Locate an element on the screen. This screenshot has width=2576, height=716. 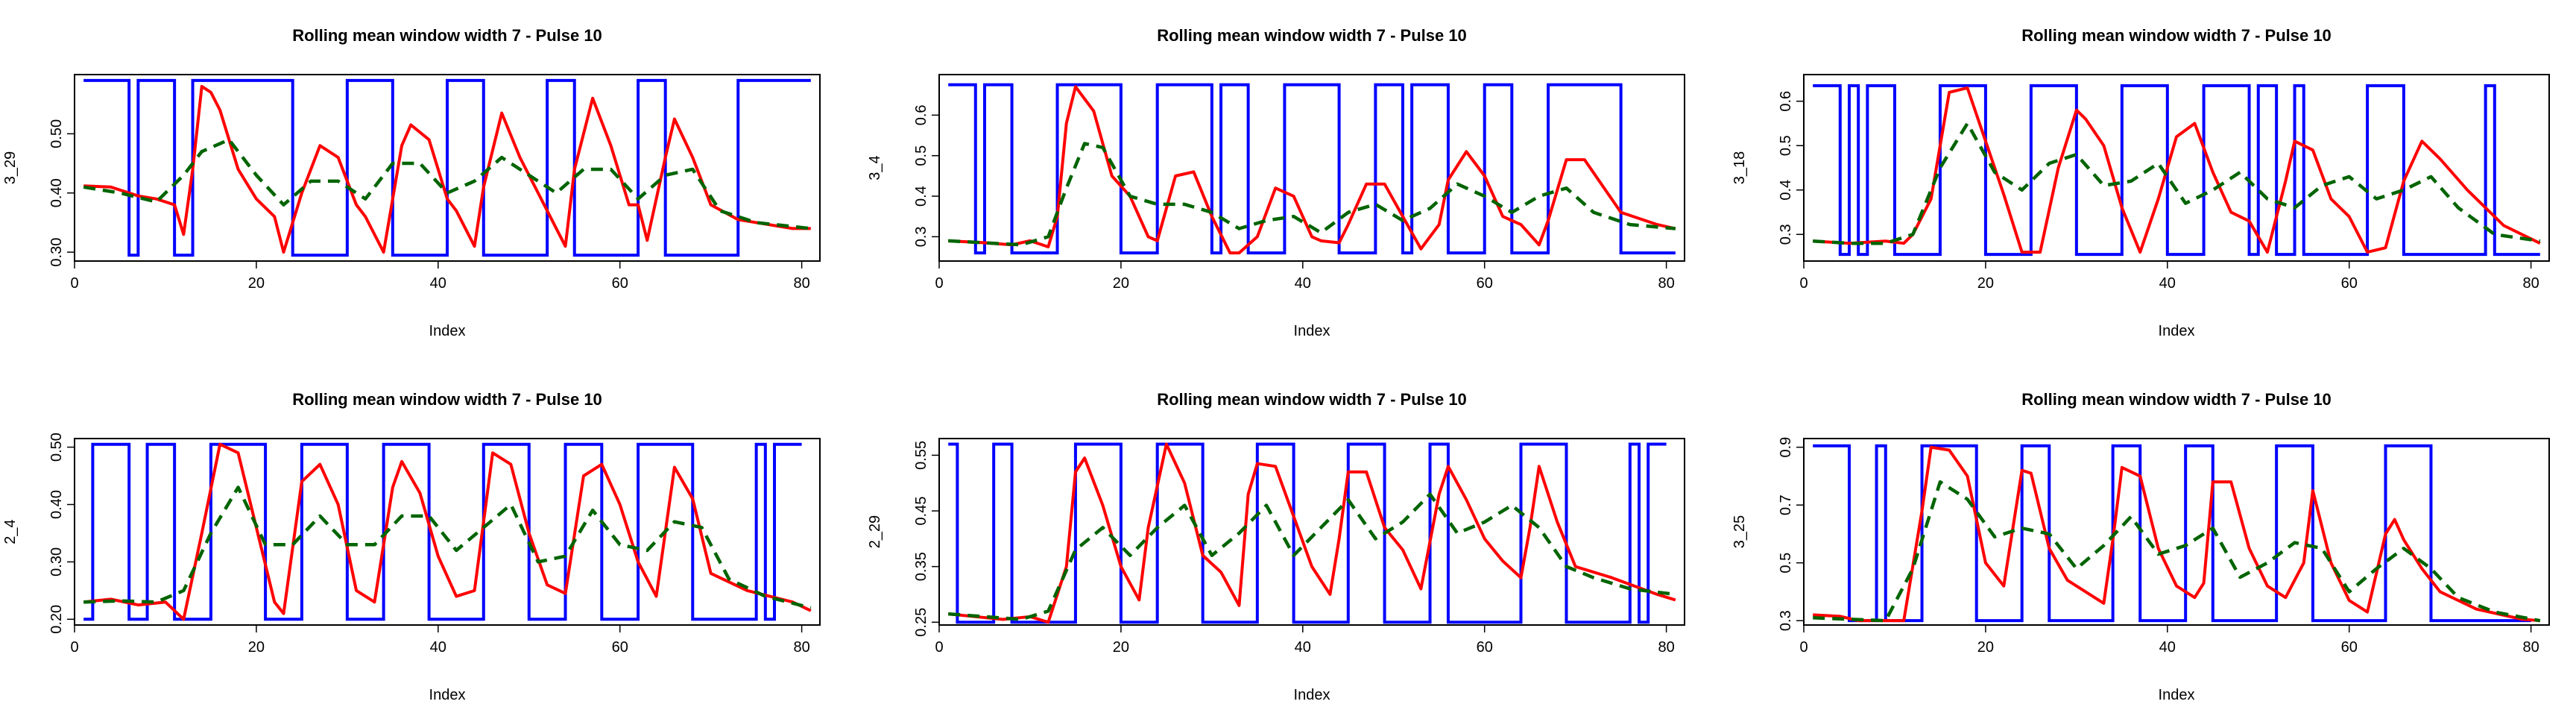
y-axis-label: 2_4 is located at coordinates (10, 531).